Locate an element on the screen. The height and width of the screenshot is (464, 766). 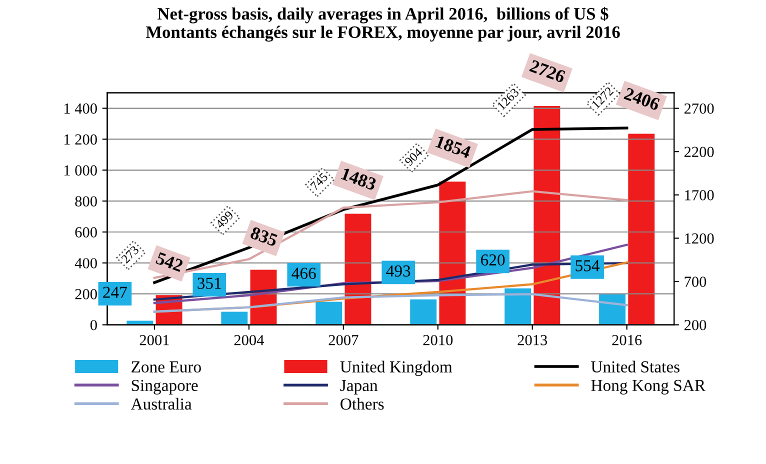
x-tick-label: 2007 is located at coordinates (343, 340).